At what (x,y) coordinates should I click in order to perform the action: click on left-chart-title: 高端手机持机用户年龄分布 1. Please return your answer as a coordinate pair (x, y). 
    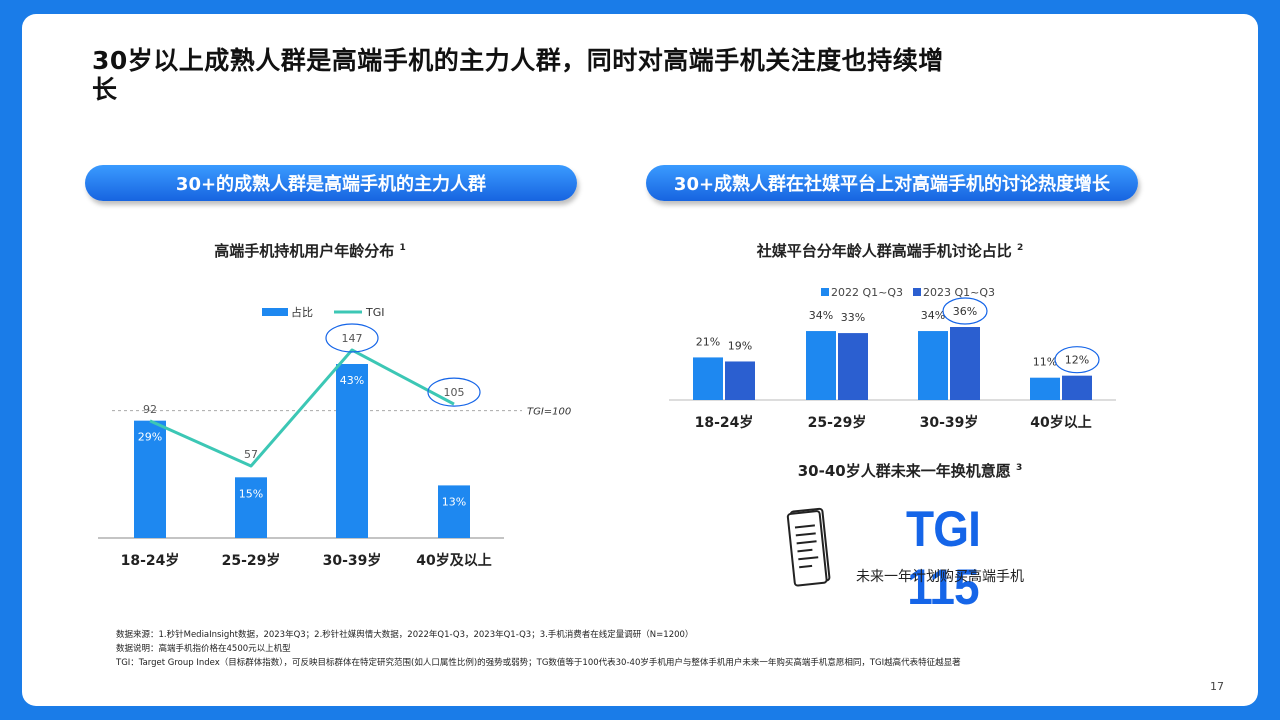
    Looking at the image, I should click on (310, 251).